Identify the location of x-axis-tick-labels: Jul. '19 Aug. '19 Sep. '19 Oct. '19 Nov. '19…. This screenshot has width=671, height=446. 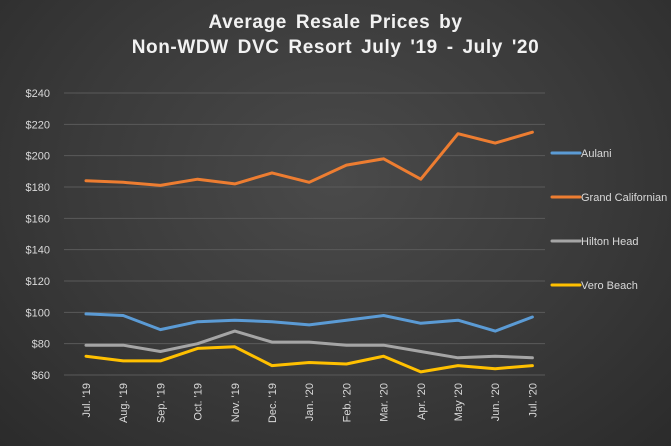
(310, 403).